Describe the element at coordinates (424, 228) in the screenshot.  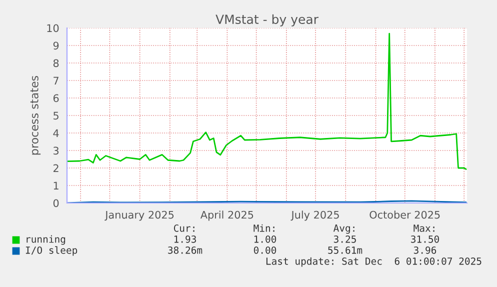
I see `text: Max:` at that location.